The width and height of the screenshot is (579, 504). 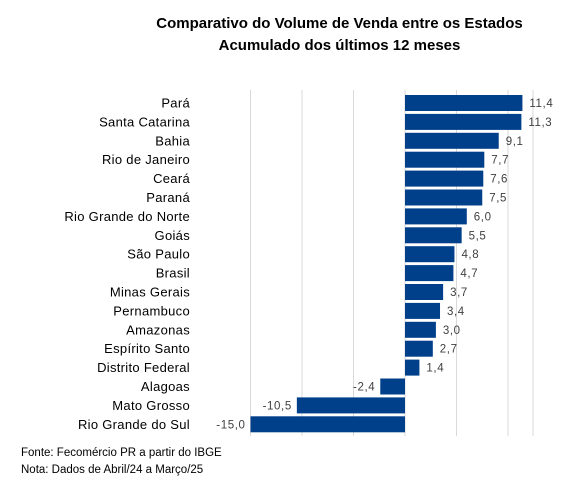 What do you see at coordinates (478, 236) in the screenshot?
I see `value-label: 5,5` at bounding box center [478, 236].